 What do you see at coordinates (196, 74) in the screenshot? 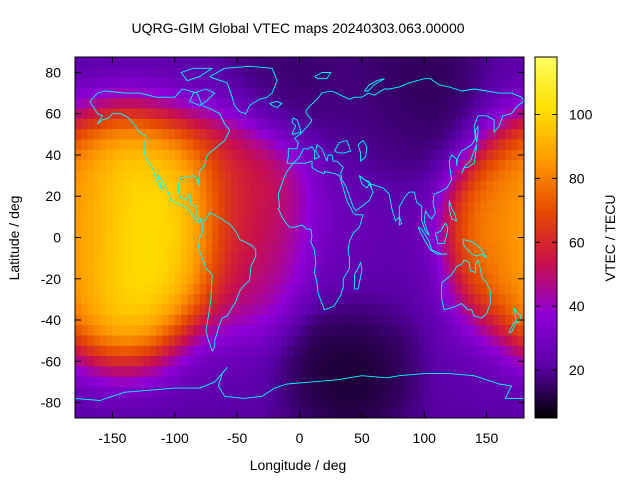
I see `coast-ellesmere` at bounding box center [196, 74].